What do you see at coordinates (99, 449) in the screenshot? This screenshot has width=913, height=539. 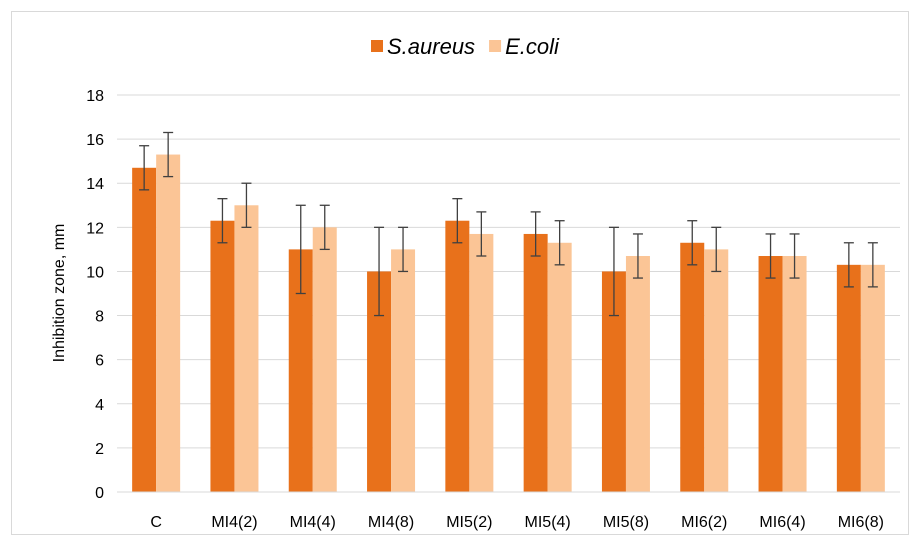 I see `y-tick-label: 2` at bounding box center [99, 449].